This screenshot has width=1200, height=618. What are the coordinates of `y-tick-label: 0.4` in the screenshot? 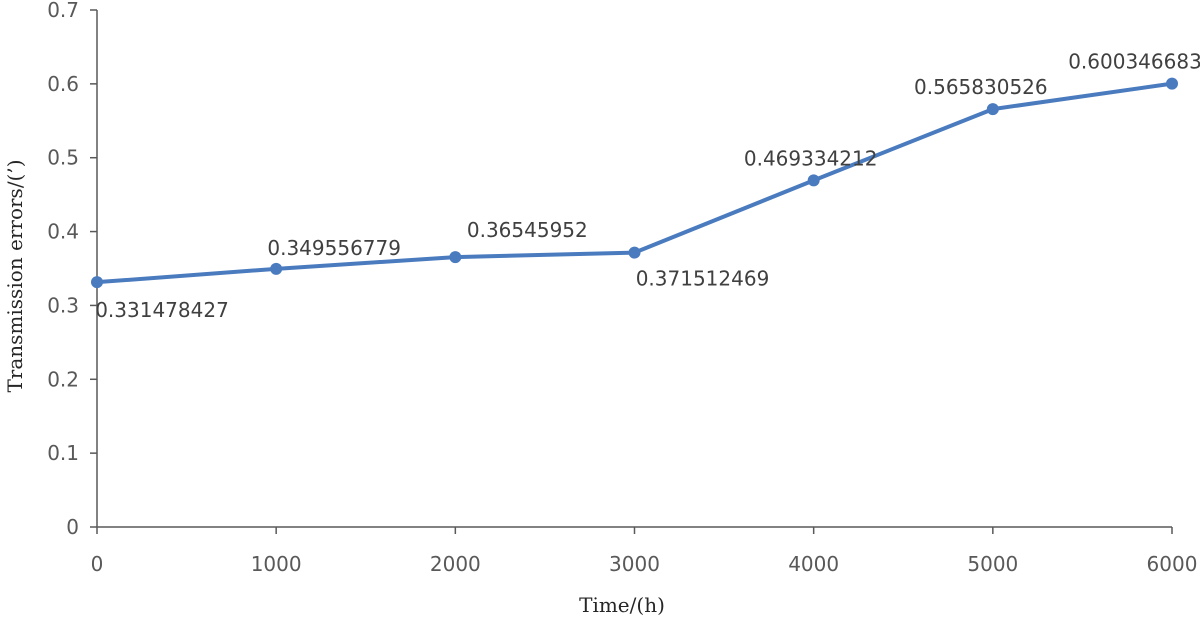 It's located at (63, 232).